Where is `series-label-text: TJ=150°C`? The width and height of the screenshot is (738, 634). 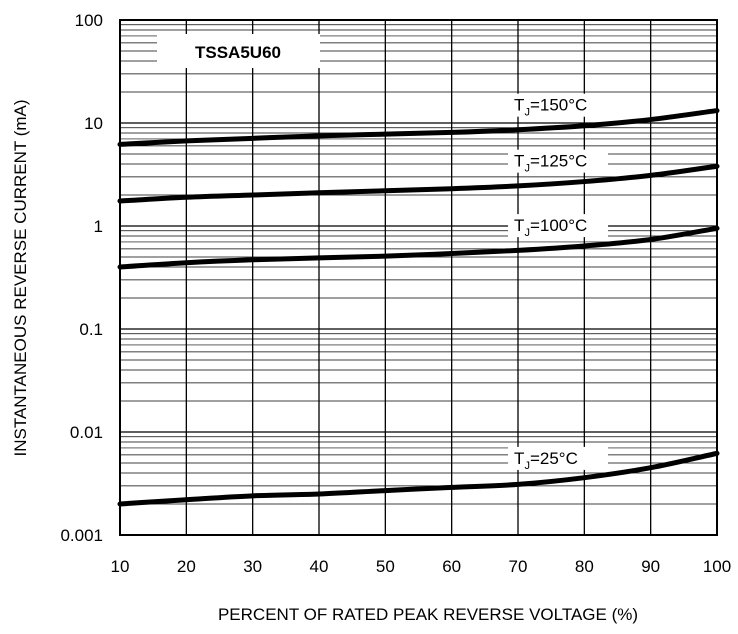 series-label-text: TJ=150°C is located at coordinates (550, 107).